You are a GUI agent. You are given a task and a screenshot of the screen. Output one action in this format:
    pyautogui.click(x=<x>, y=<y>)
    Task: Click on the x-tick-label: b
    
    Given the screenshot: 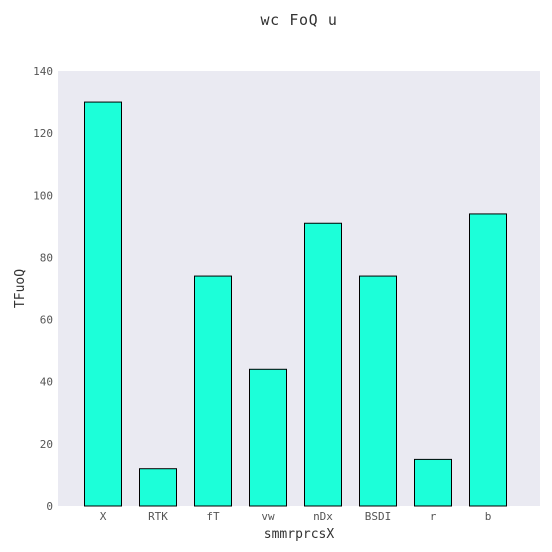 What is the action you would take?
    pyautogui.click(x=488, y=516)
    